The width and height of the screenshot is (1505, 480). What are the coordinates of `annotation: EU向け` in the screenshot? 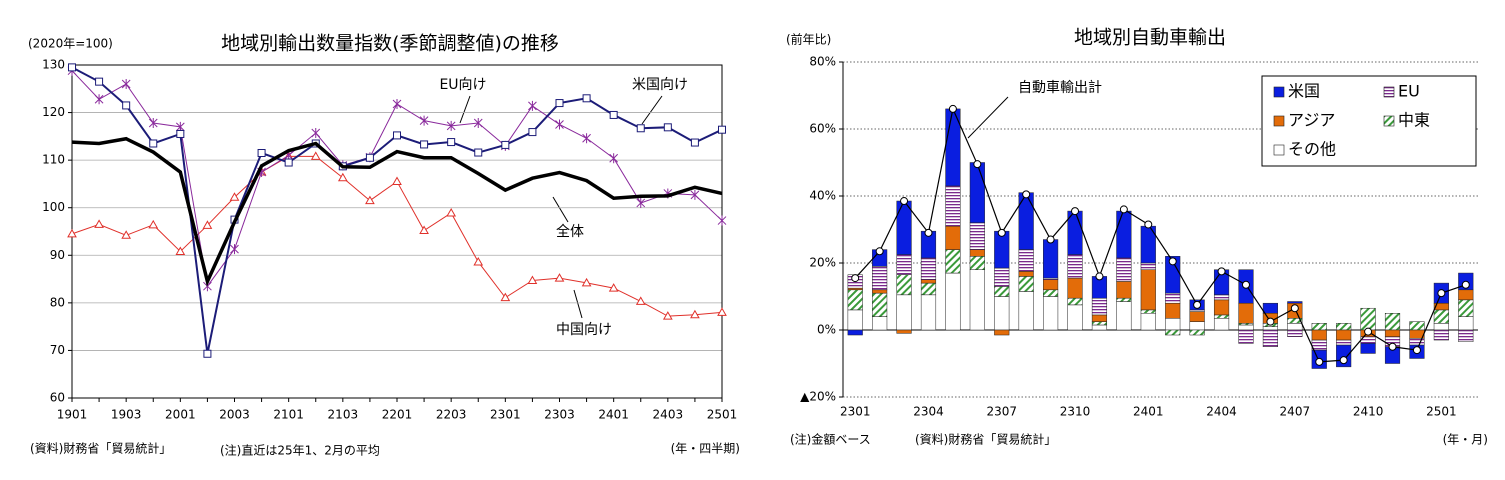 It's located at (462, 85).